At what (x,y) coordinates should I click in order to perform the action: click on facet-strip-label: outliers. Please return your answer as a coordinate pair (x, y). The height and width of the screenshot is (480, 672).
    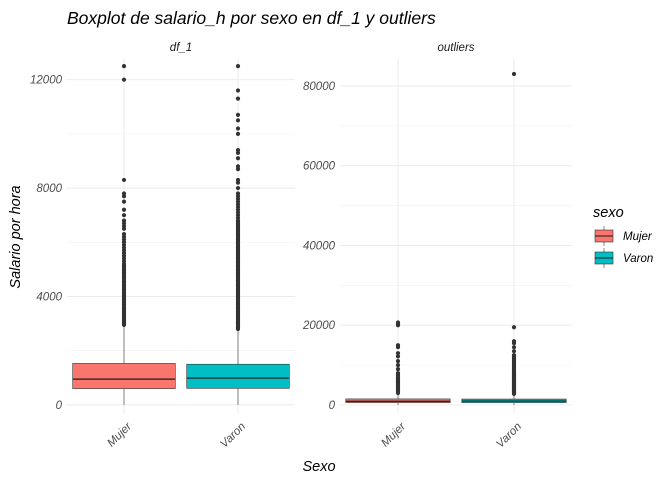
    Looking at the image, I should click on (455, 48).